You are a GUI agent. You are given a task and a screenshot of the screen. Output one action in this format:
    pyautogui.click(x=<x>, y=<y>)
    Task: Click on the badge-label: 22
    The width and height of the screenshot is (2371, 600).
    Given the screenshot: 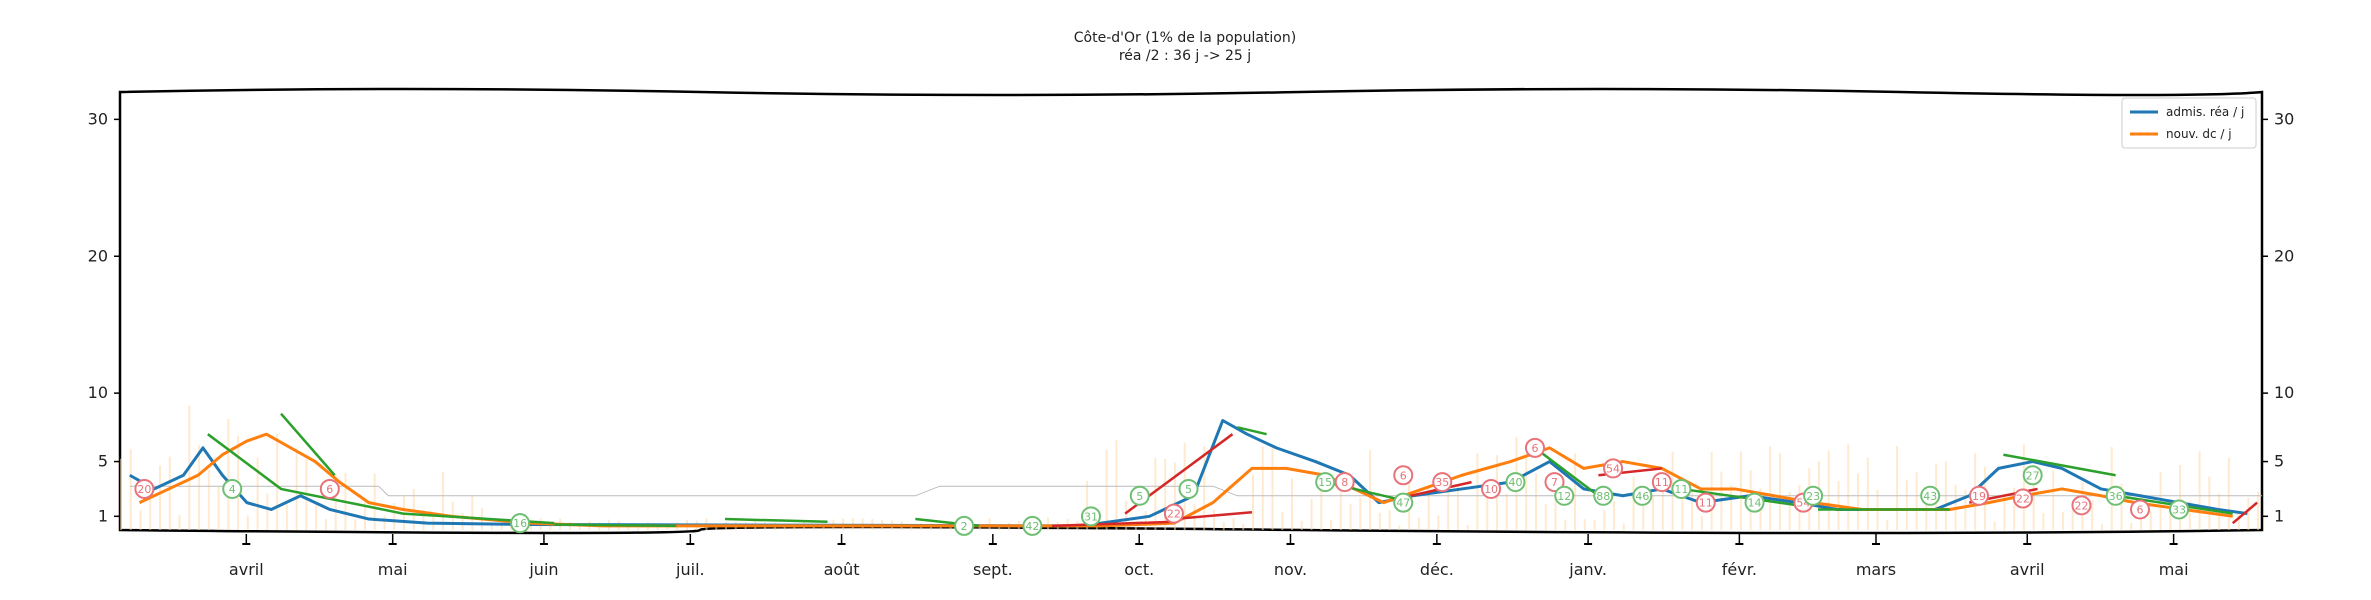 What is the action you would take?
    pyautogui.click(x=2081, y=505)
    